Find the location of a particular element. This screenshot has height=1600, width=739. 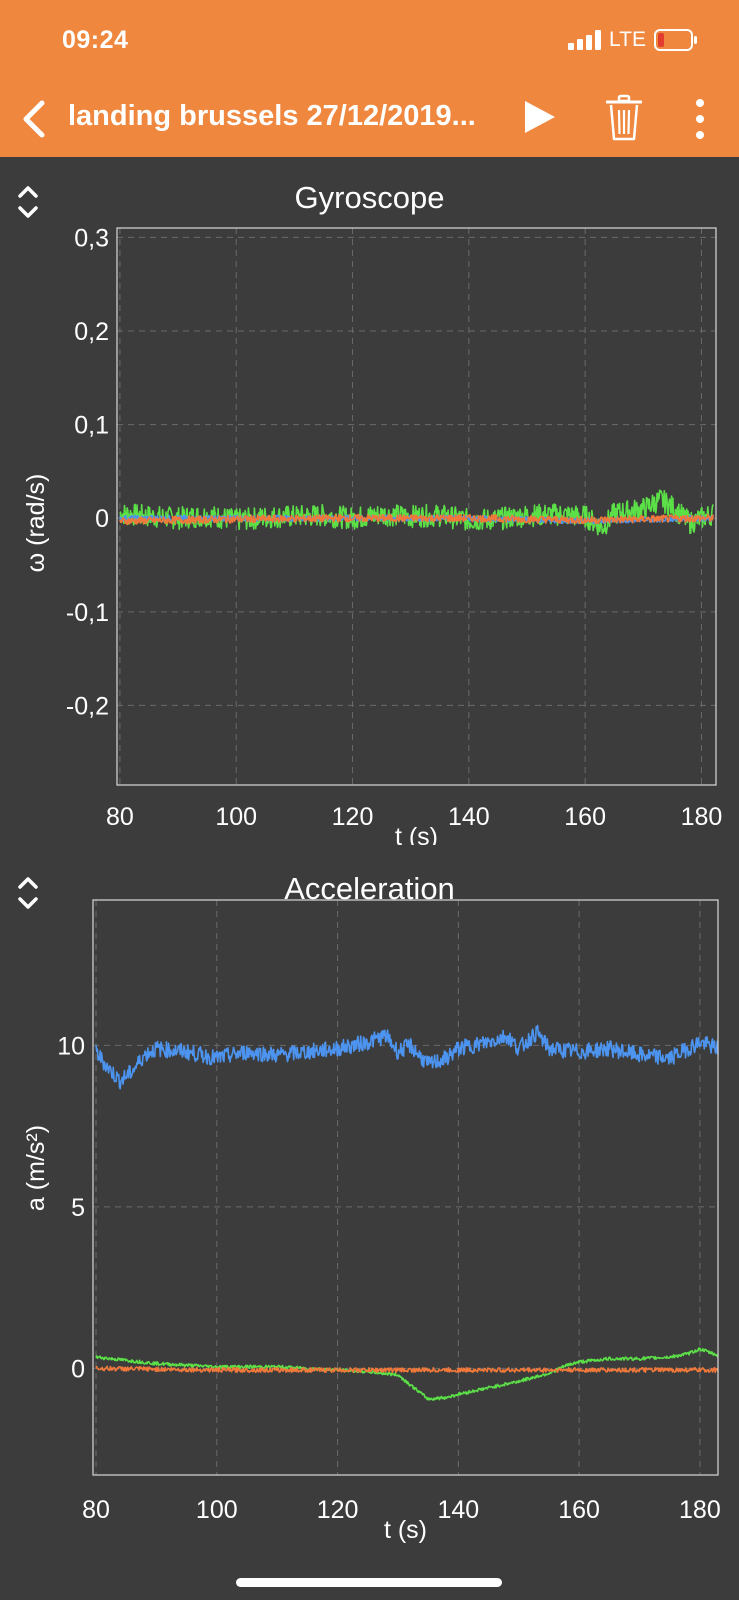

trash-icon is located at coordinates (624, 118).